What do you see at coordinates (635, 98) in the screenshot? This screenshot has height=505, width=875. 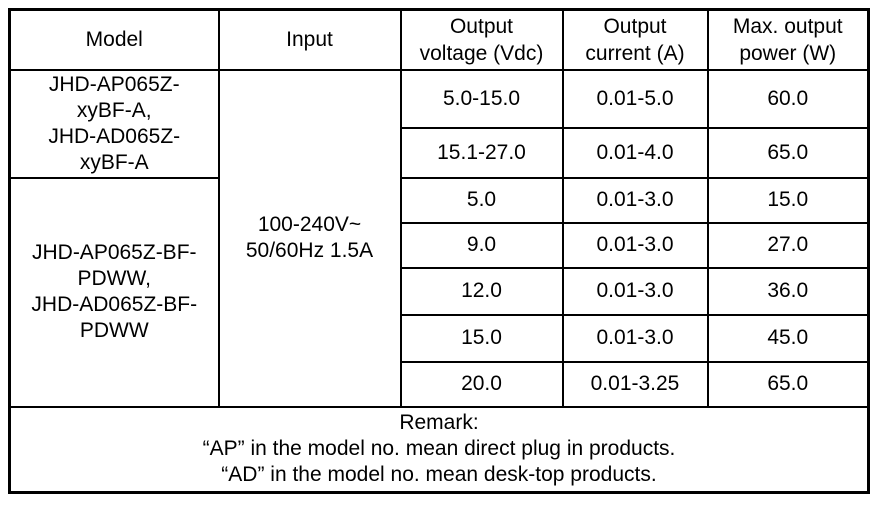 I see `current-cell: 0.01-5.0` at bounding box center [635, 98].